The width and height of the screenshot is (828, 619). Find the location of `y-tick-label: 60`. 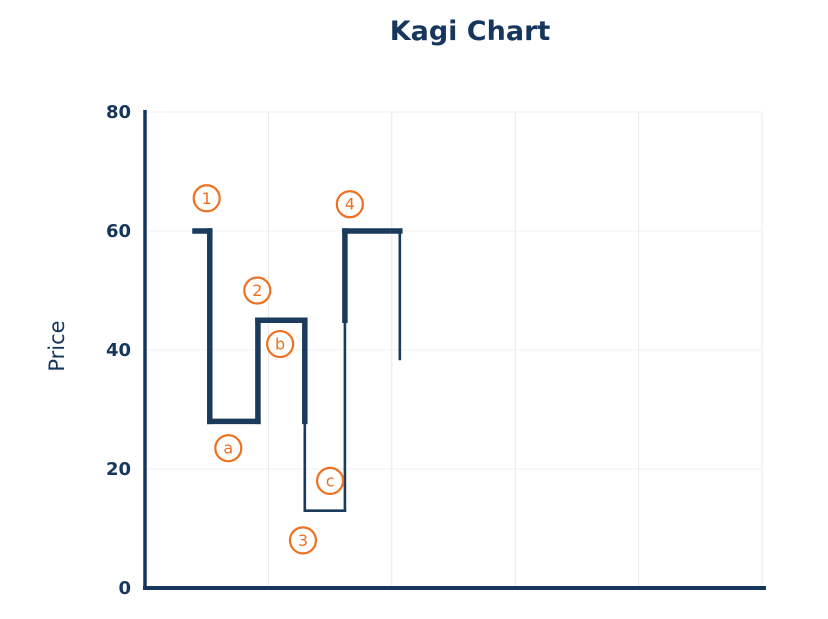

y-tick-label: 60 is located at coordinates (118, 231).